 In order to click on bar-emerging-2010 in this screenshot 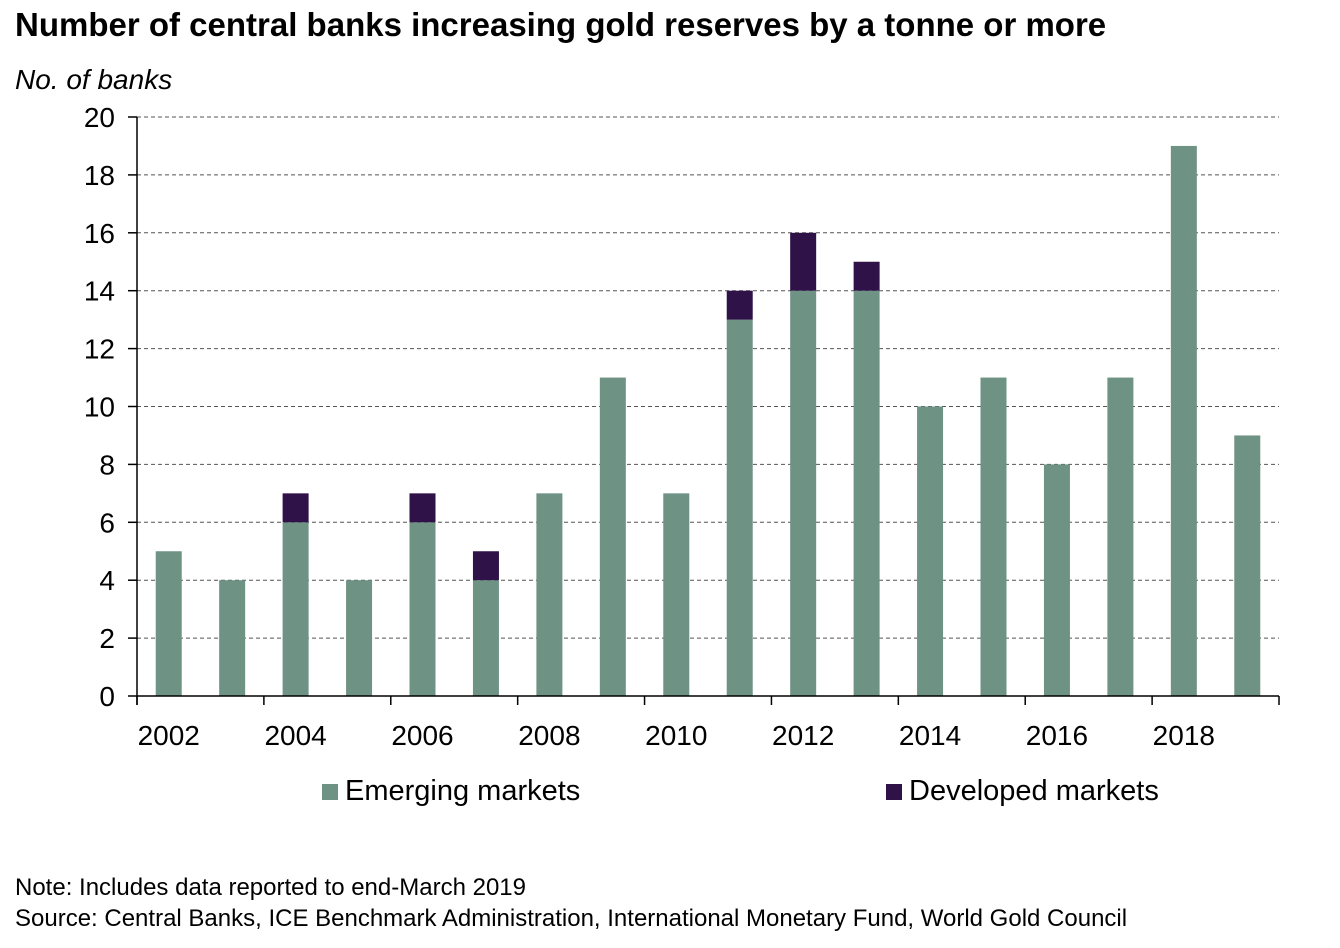, I will do `click(676, 594)`.